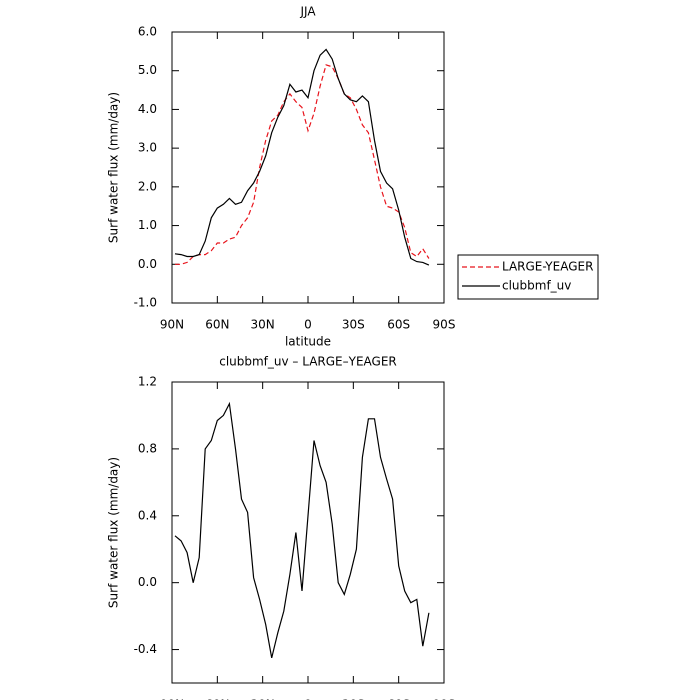 This screenshot has height=700, width=700. What do you see at coordinates (145, 303) in the screenshot?
I see `y-tick-label: -1.0` at bounding box center [145, 303].